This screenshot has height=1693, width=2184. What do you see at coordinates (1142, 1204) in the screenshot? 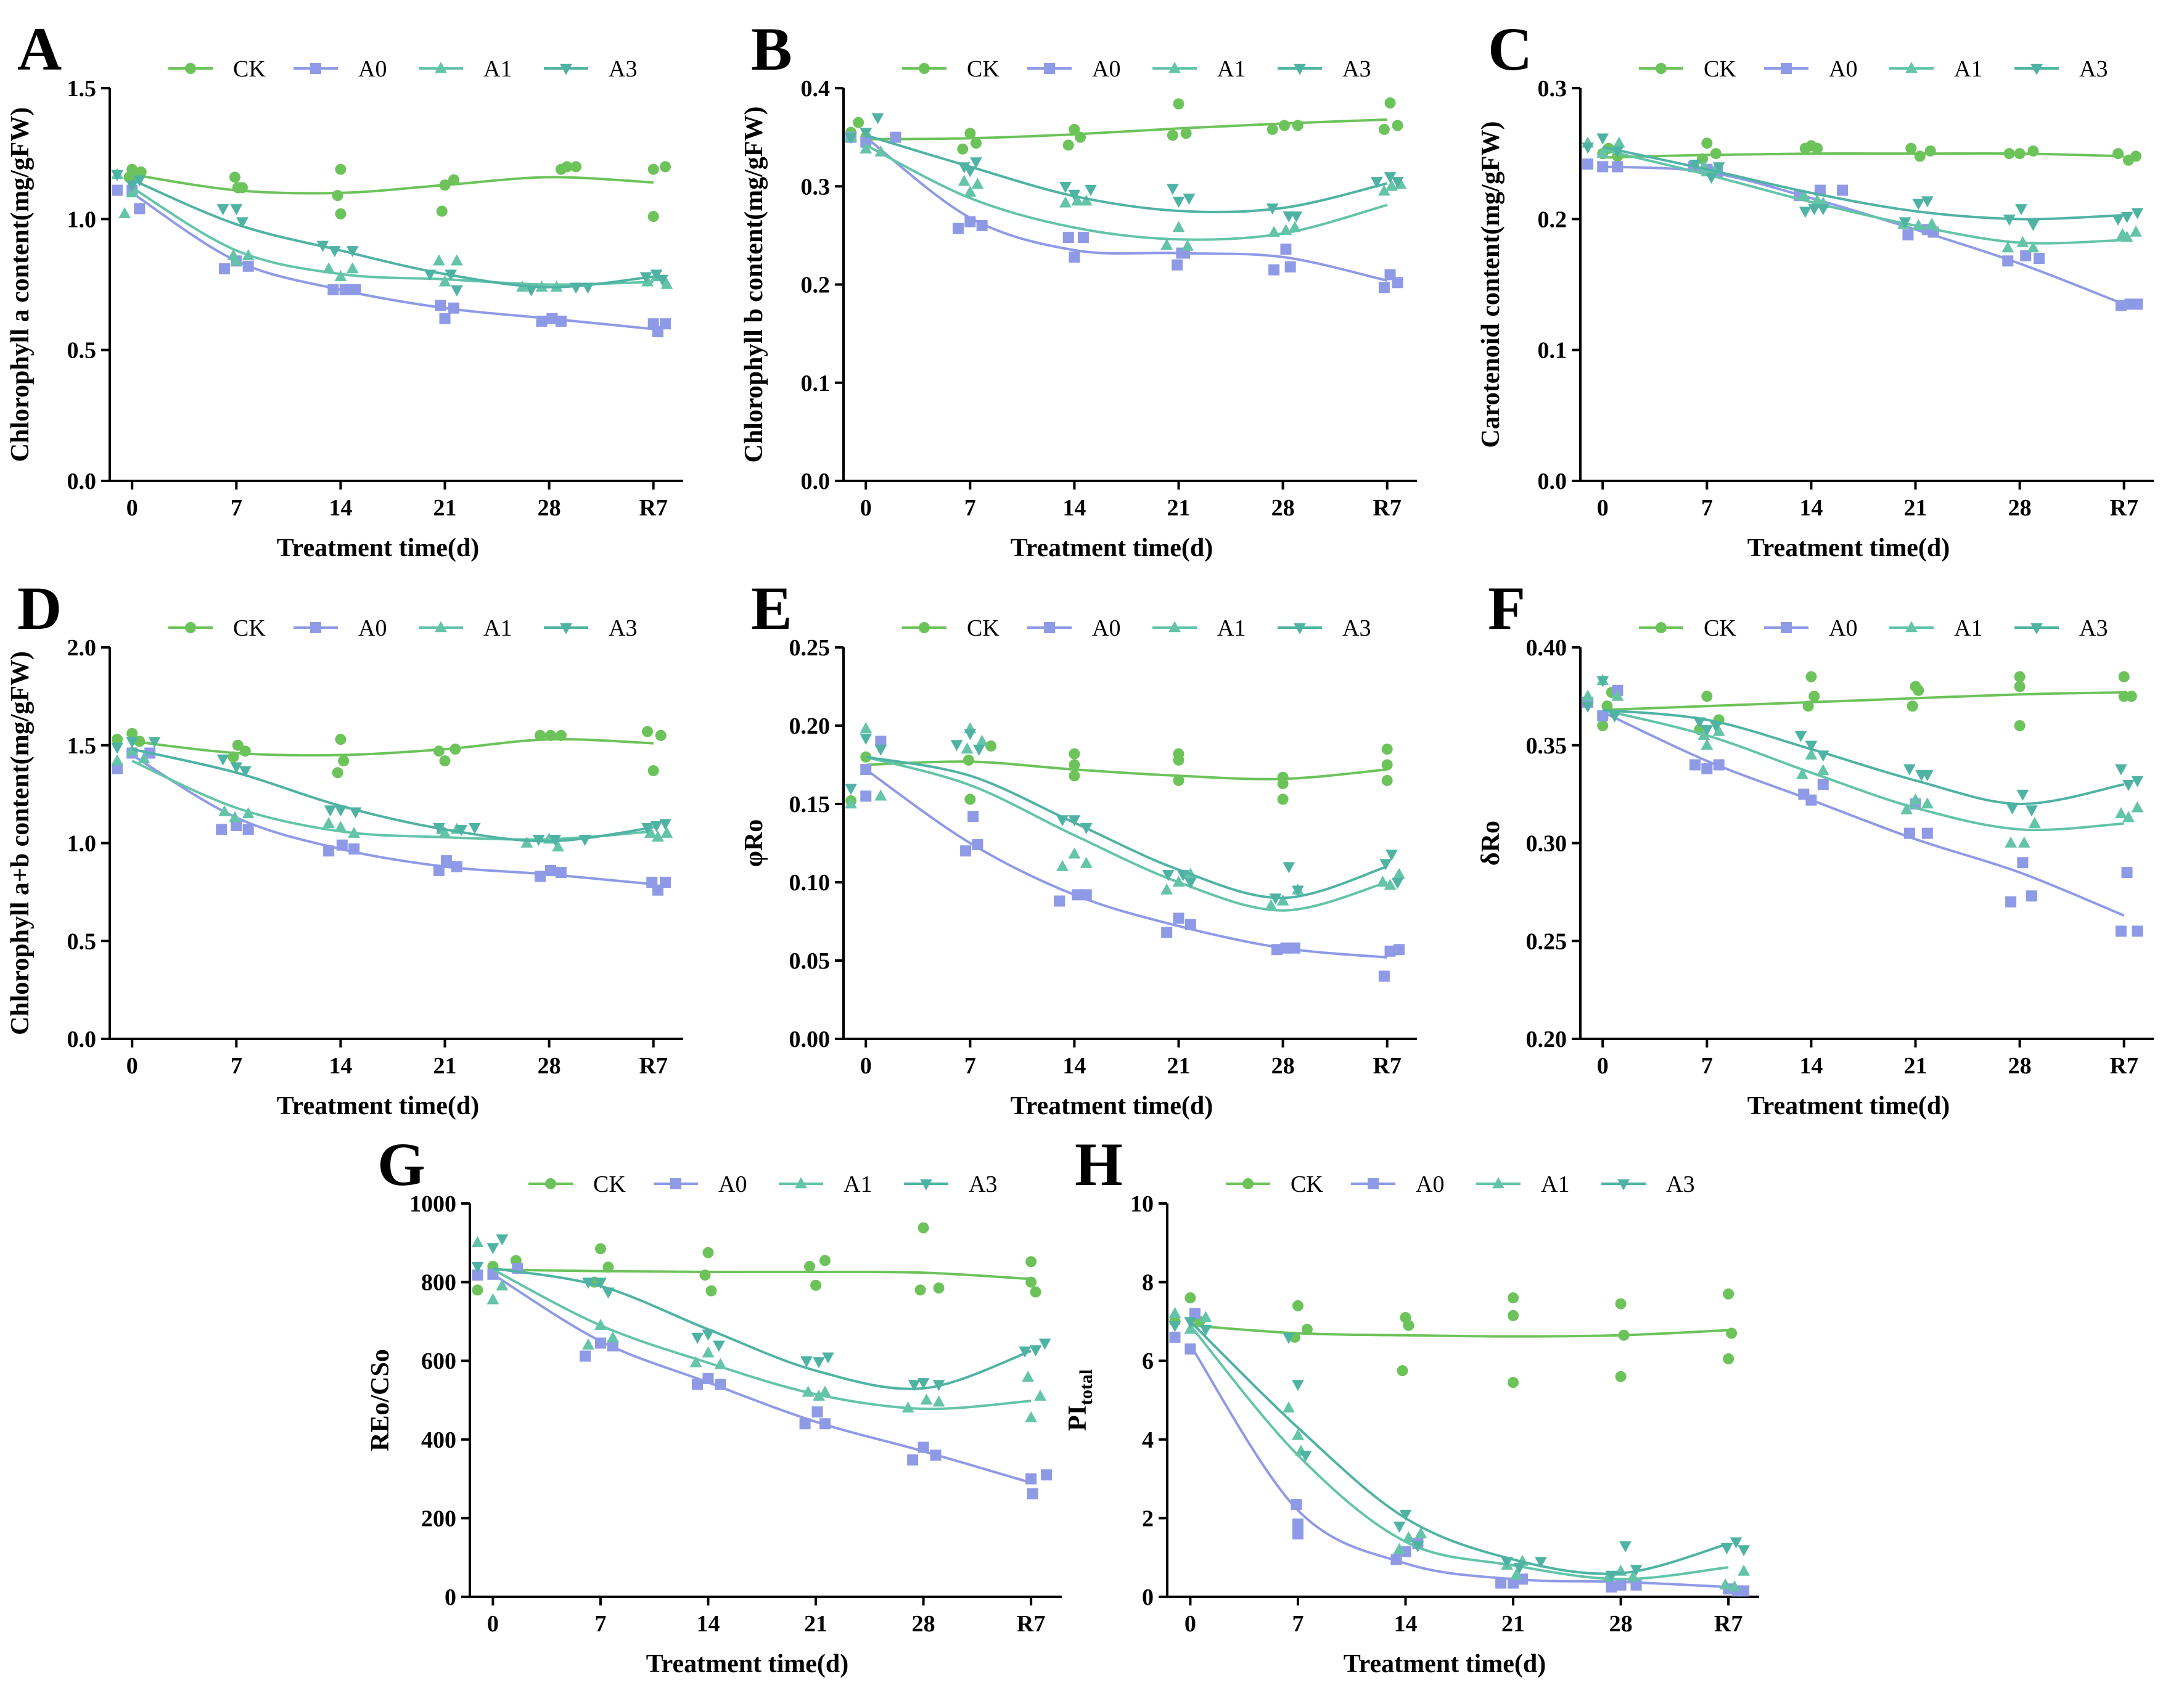
I see `y-tick-label: 10` at bounding box center [1142, 1204].